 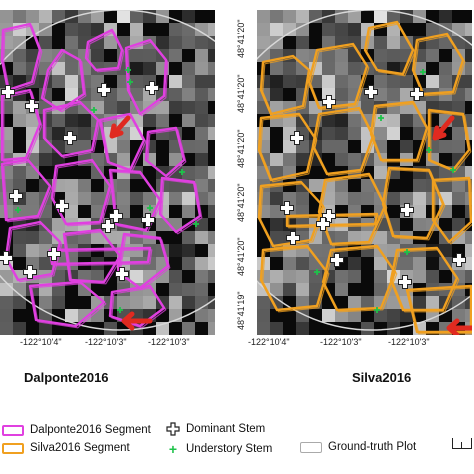 What do you see at coordinates (241, 310) in the screenshot?
I see `y-tick-label: 48°41'19"` at bounding box center [241, 310].